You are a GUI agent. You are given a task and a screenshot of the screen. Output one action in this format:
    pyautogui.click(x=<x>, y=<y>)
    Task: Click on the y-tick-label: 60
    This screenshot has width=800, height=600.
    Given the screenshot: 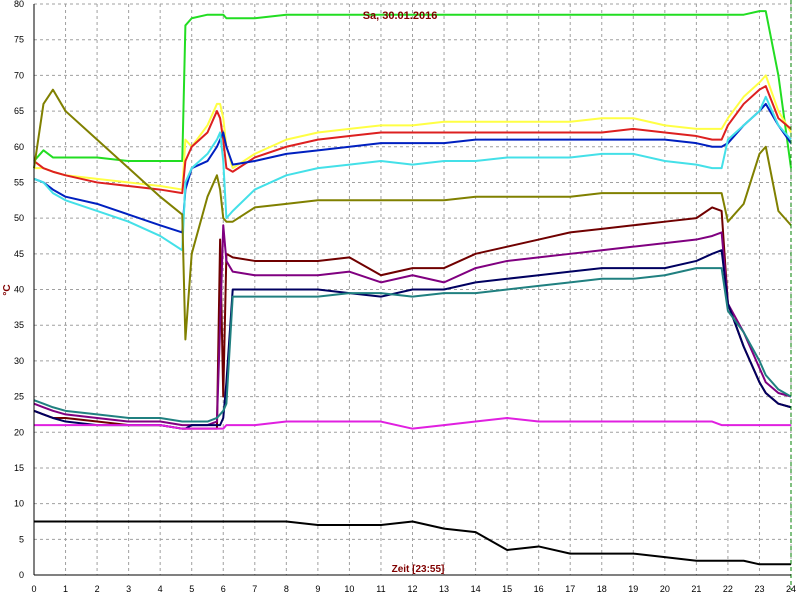 What is the action you would take?
    pyautogui.click(x=19, y=147)
    